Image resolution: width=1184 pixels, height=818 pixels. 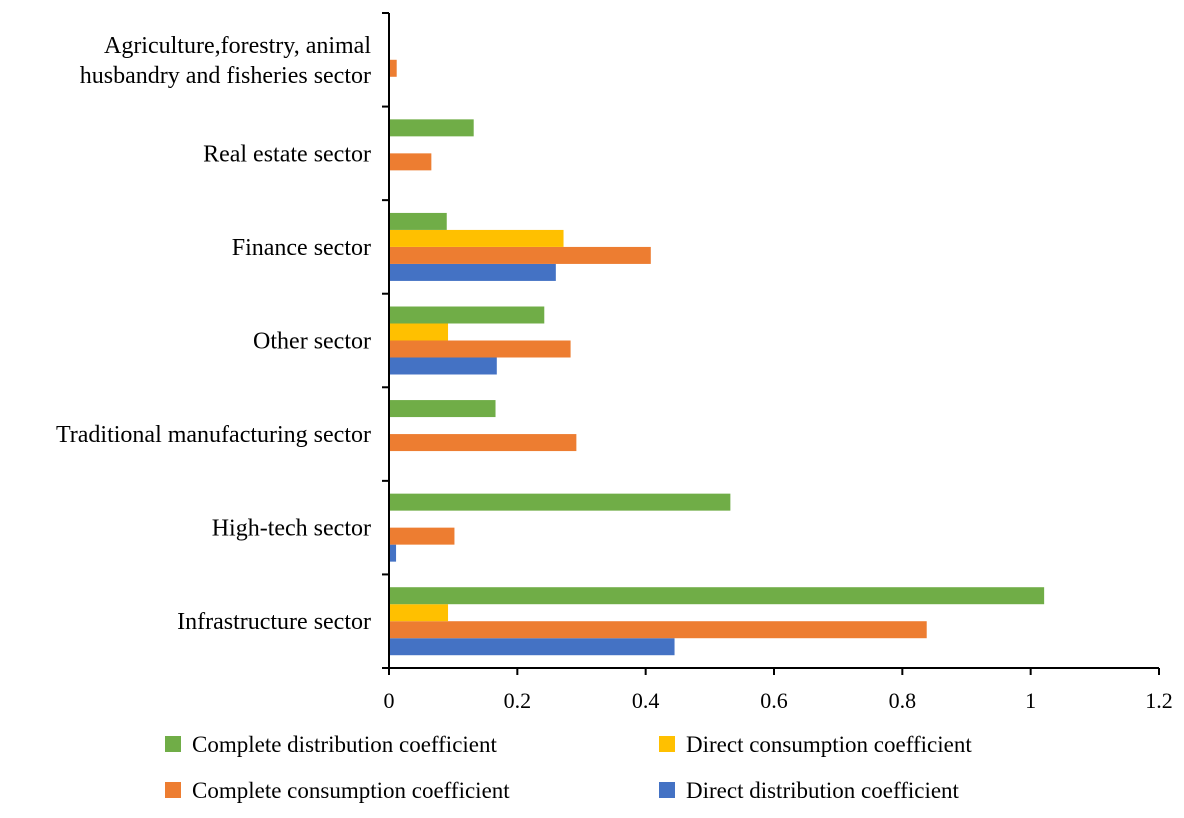 What do you see at coordinates (774, 700) in the screenshot?
I see `x-tick-label: 0.6` at bounding box center [774, 700].